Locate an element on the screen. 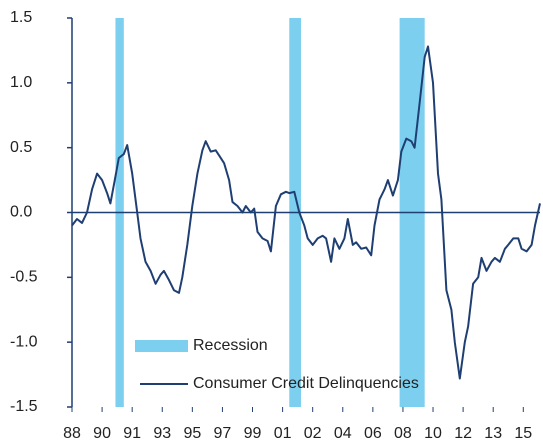 Image resolution: width=543 pixels, height=447 pixels. y-tick-label: -1.5 is located at coordinates (24, 406).